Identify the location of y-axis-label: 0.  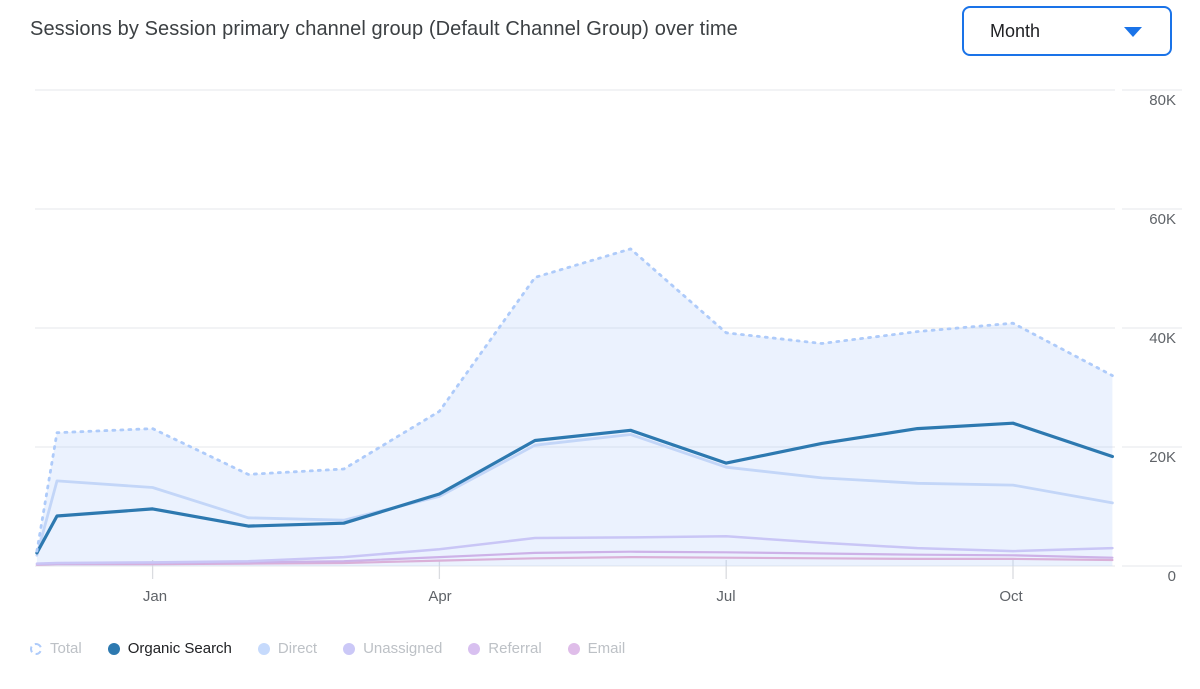
(1171, 576).